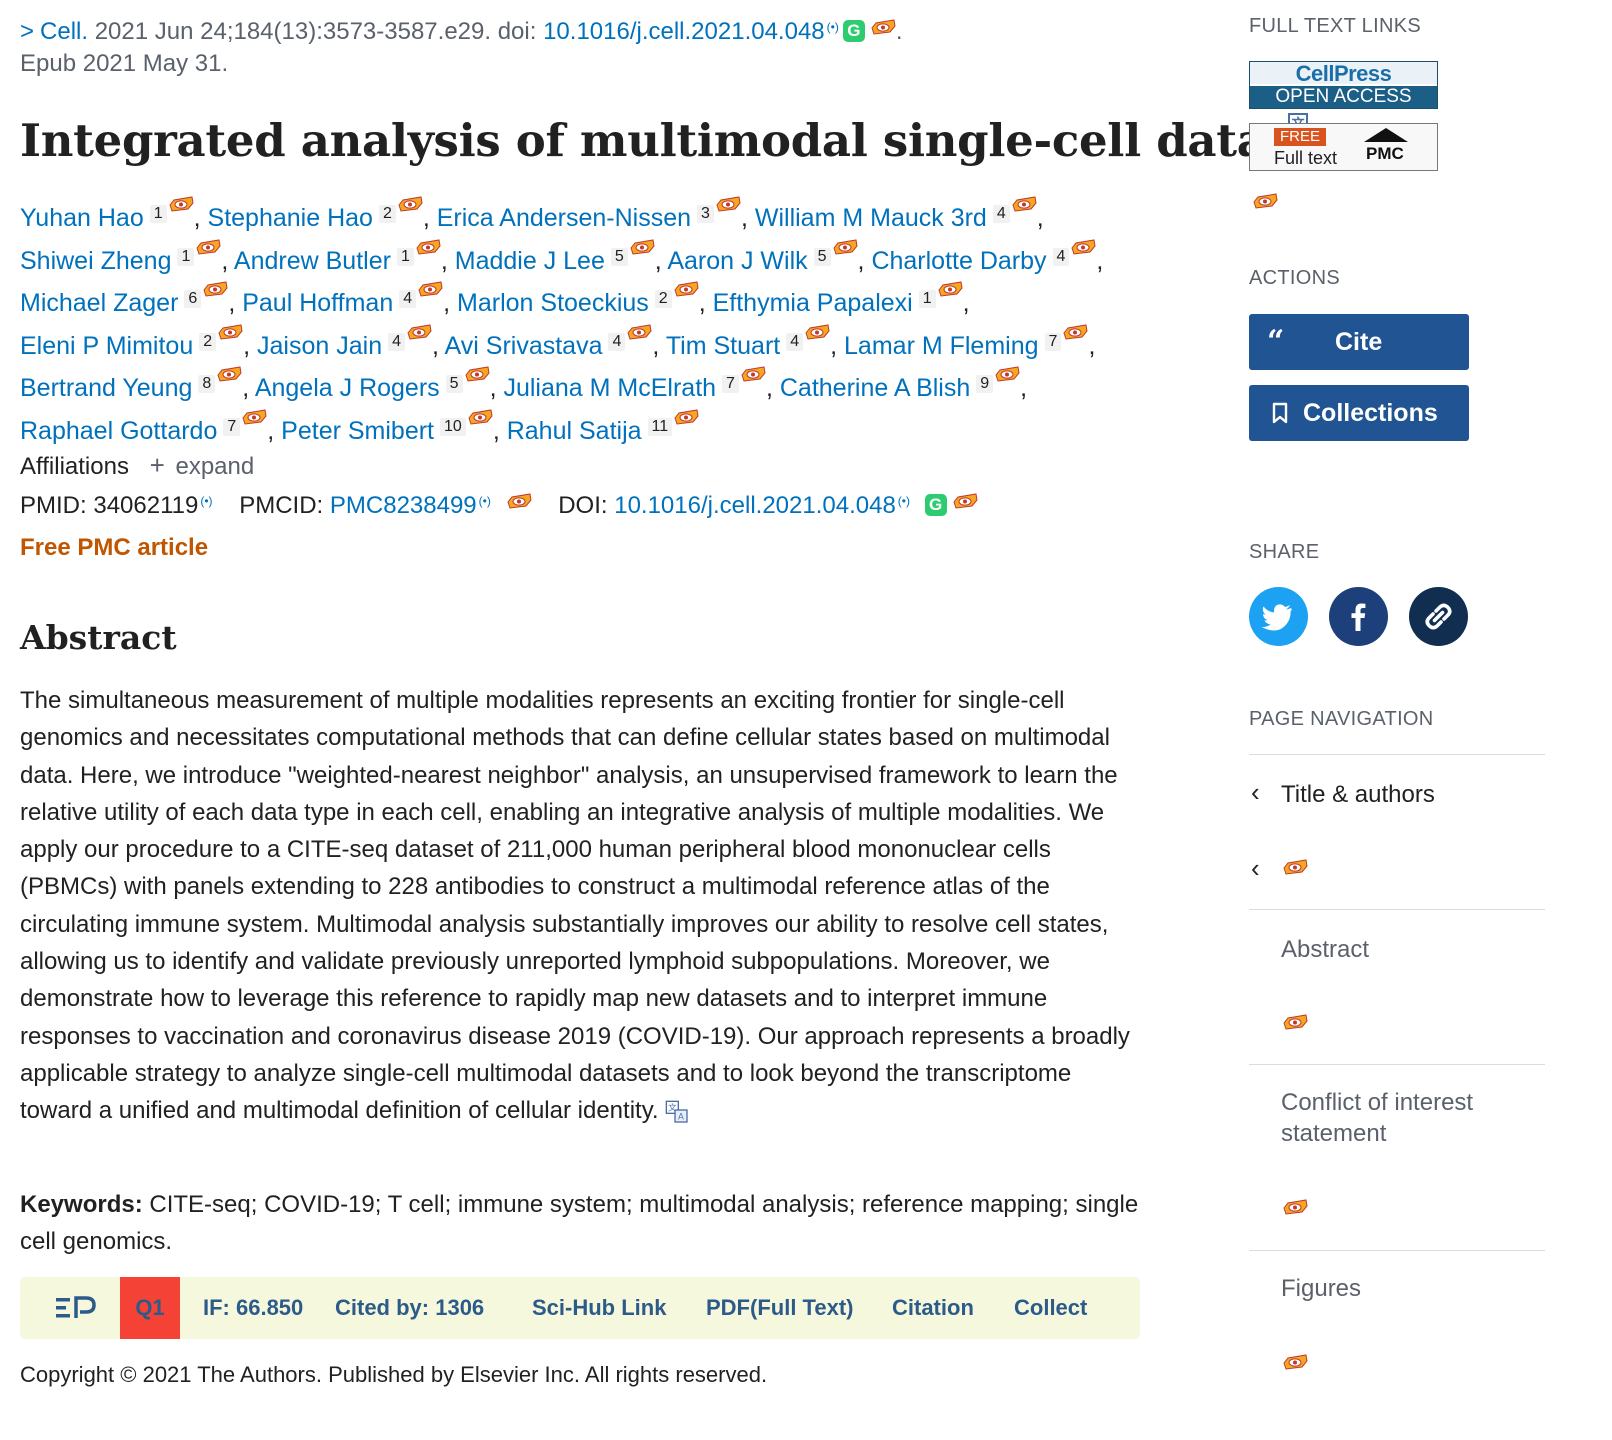 This screenshot has height=1440, width=1612. I want to click on author-name-link: Maddie J Lee, so click(529, 260).